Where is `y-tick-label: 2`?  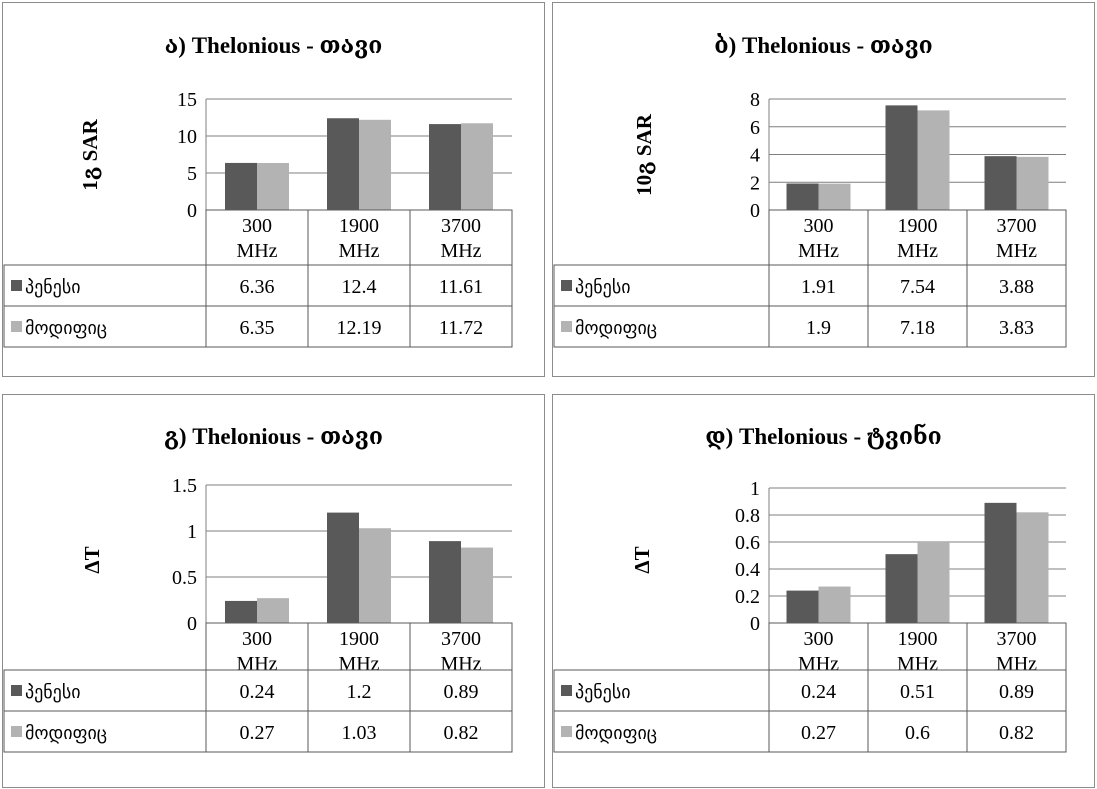
y-tick-label: 2 is located at coordinates (755, 183).